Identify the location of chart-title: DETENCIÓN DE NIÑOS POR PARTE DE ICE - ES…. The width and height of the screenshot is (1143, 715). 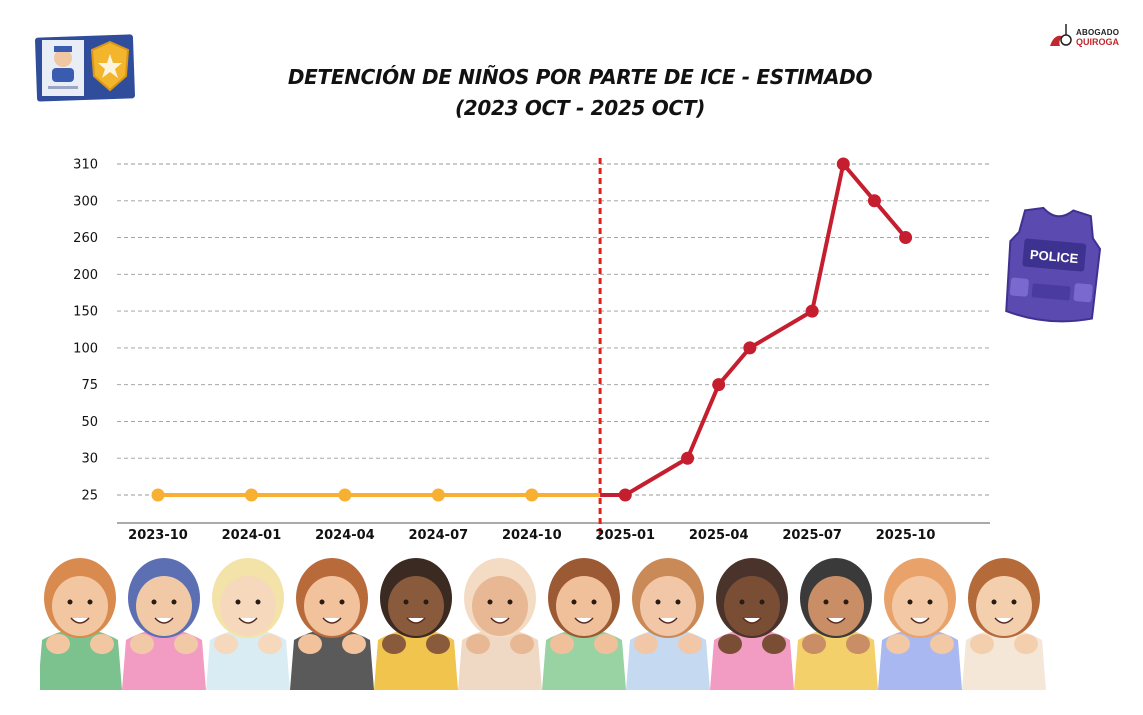
(571, 93).